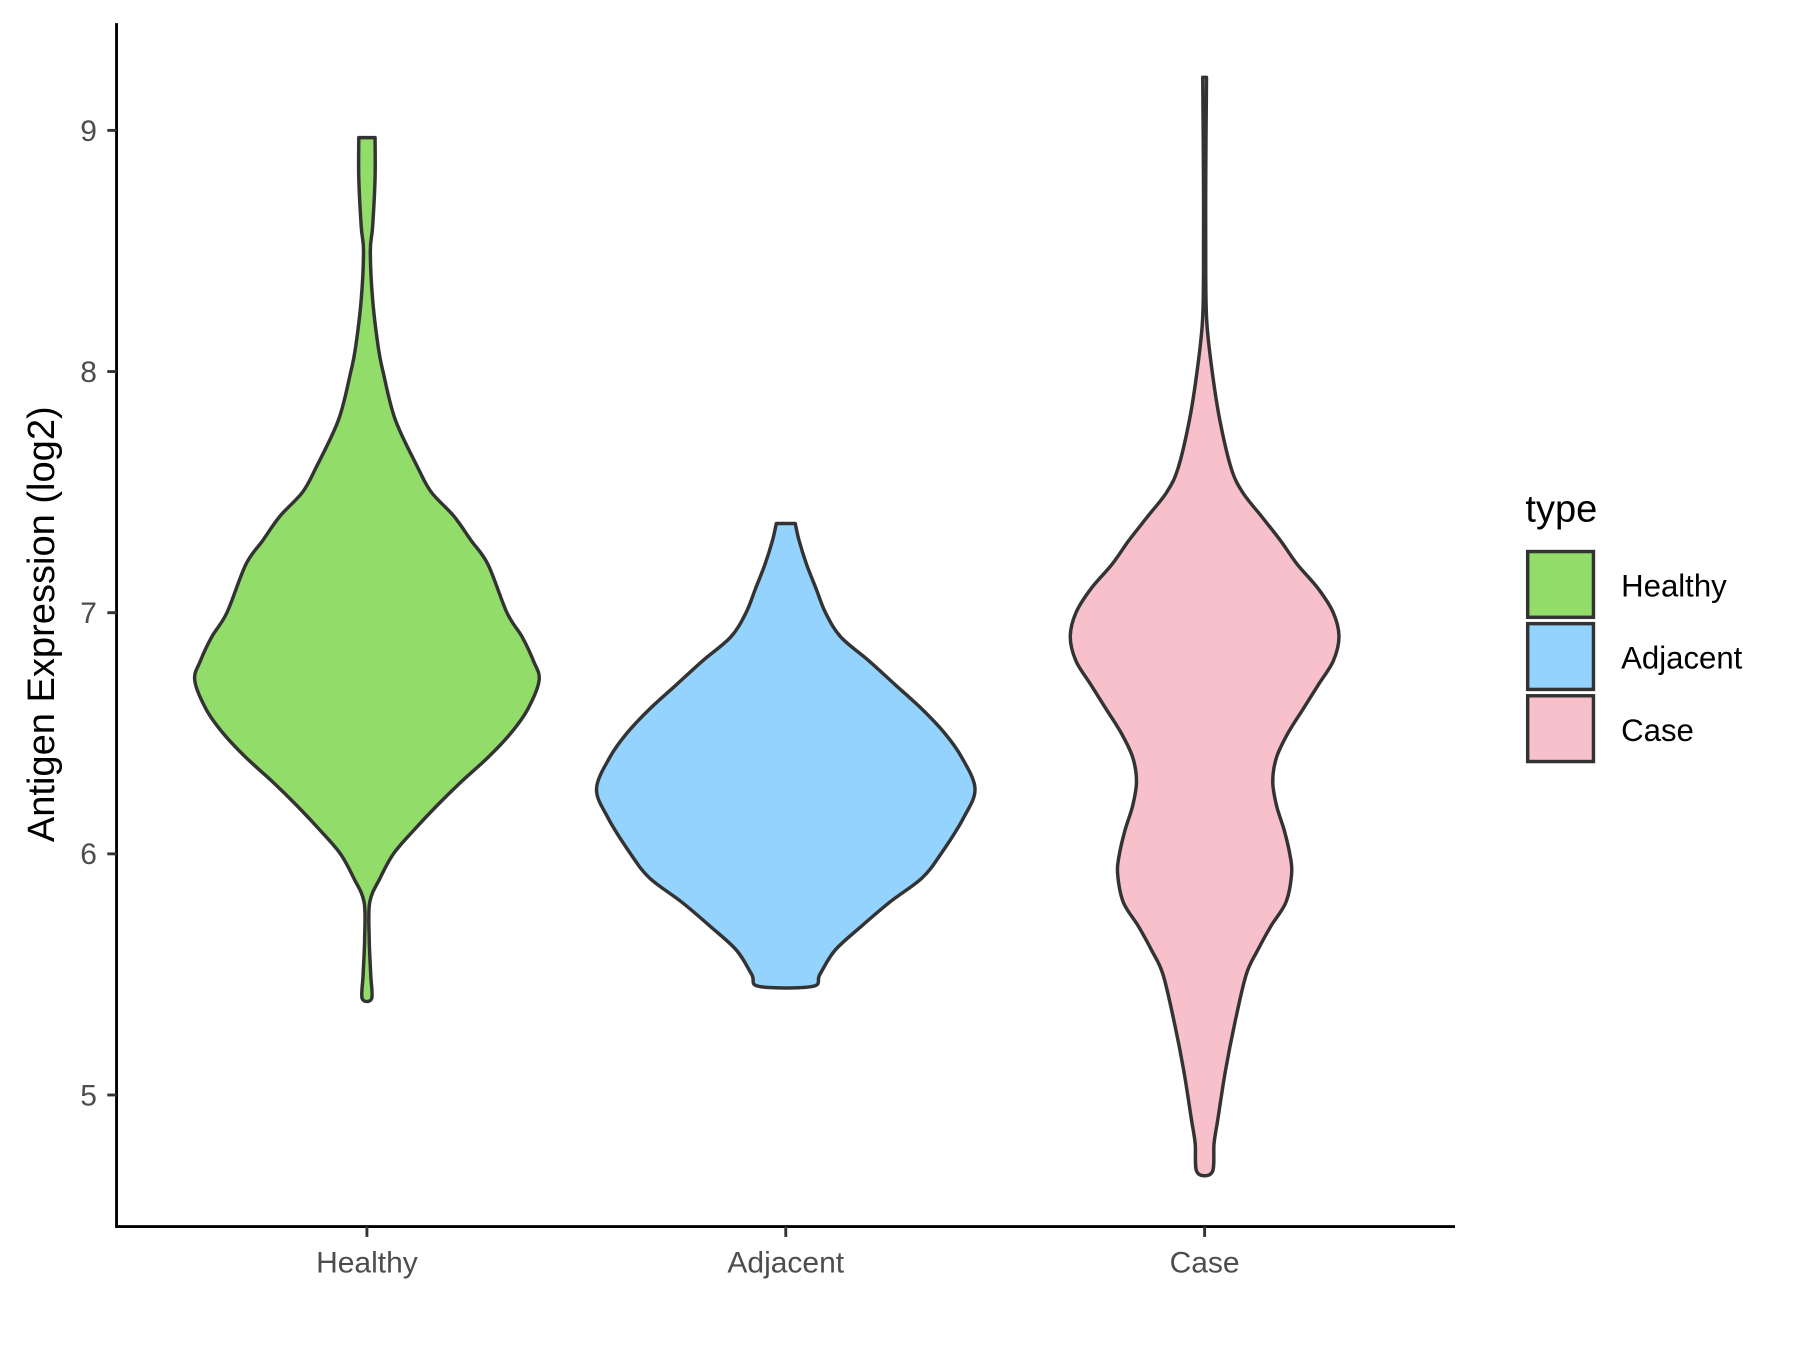 The image size is (1800, 1350). I want to click on violin-case, so click(1204, 626).